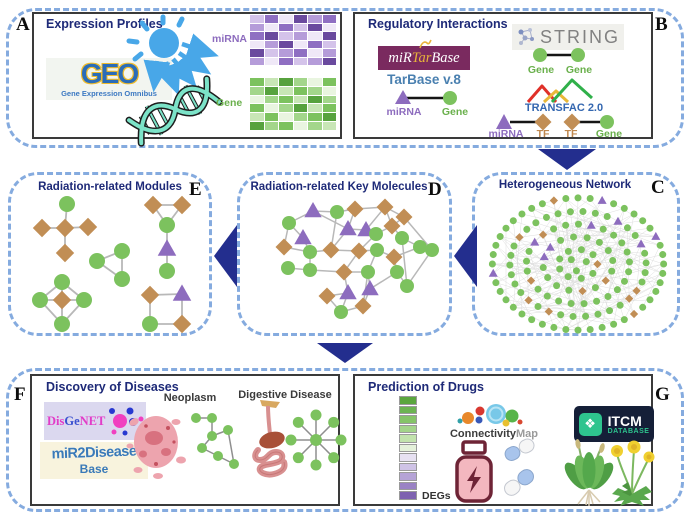  I want to click on itcm-logo: ❖ ITCM DATABASE, so click(614, 424).